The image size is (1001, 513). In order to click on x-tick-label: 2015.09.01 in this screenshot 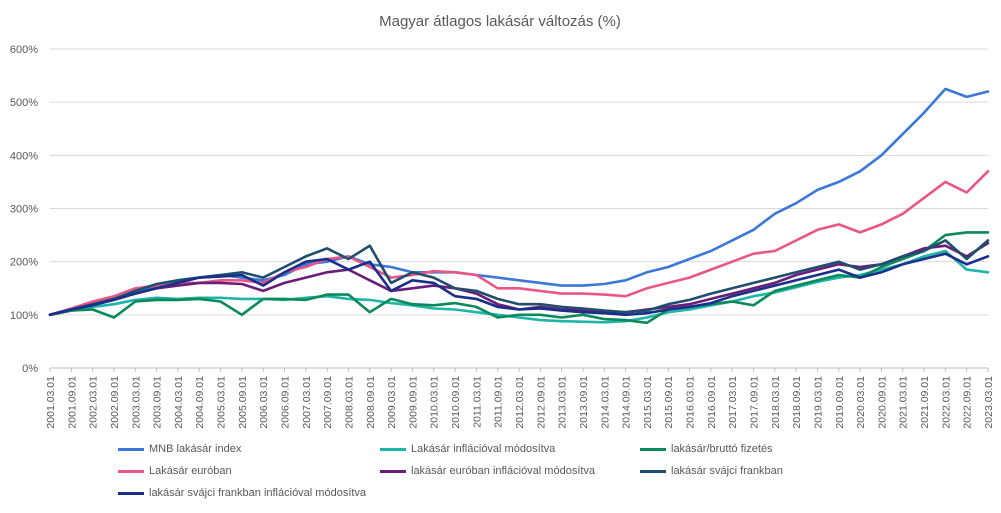, I will do `click(669, 402)`.